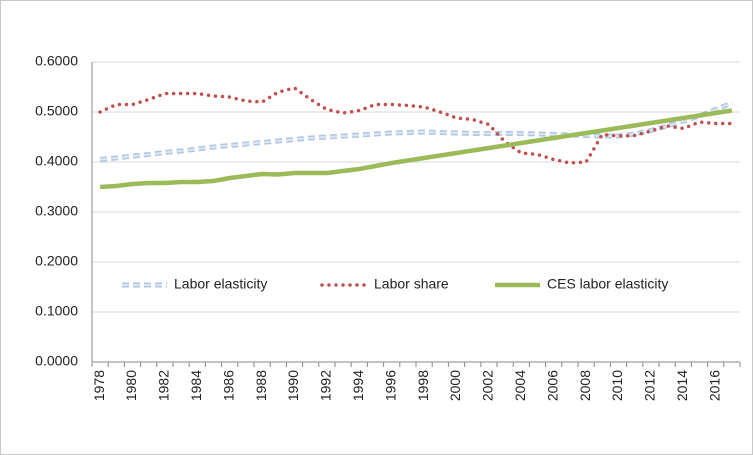 The width and height of the screenshot is (753, 455). Describe the element at coordinates (56, 361) in the screenshot. I see `y-tick-label: 0.0000` at that location.